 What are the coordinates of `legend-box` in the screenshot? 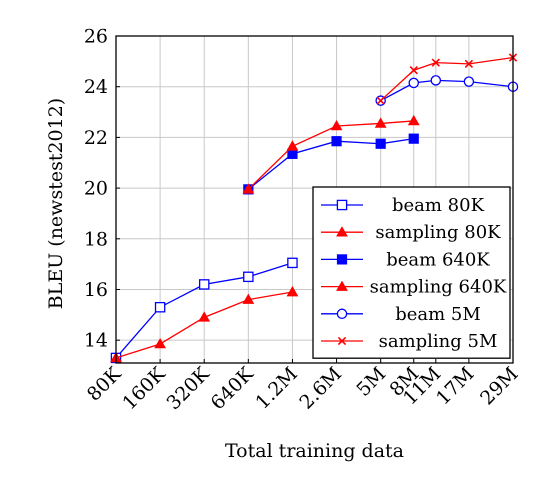 It's located at (411, 272).